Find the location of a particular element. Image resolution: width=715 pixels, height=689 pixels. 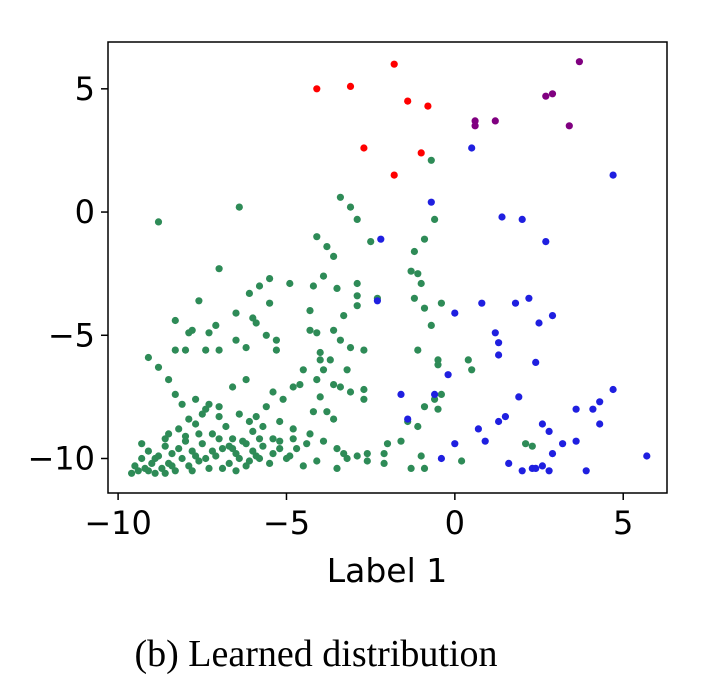

figure-caption: (b) Learned distribution is located at coordinates (315, 654).